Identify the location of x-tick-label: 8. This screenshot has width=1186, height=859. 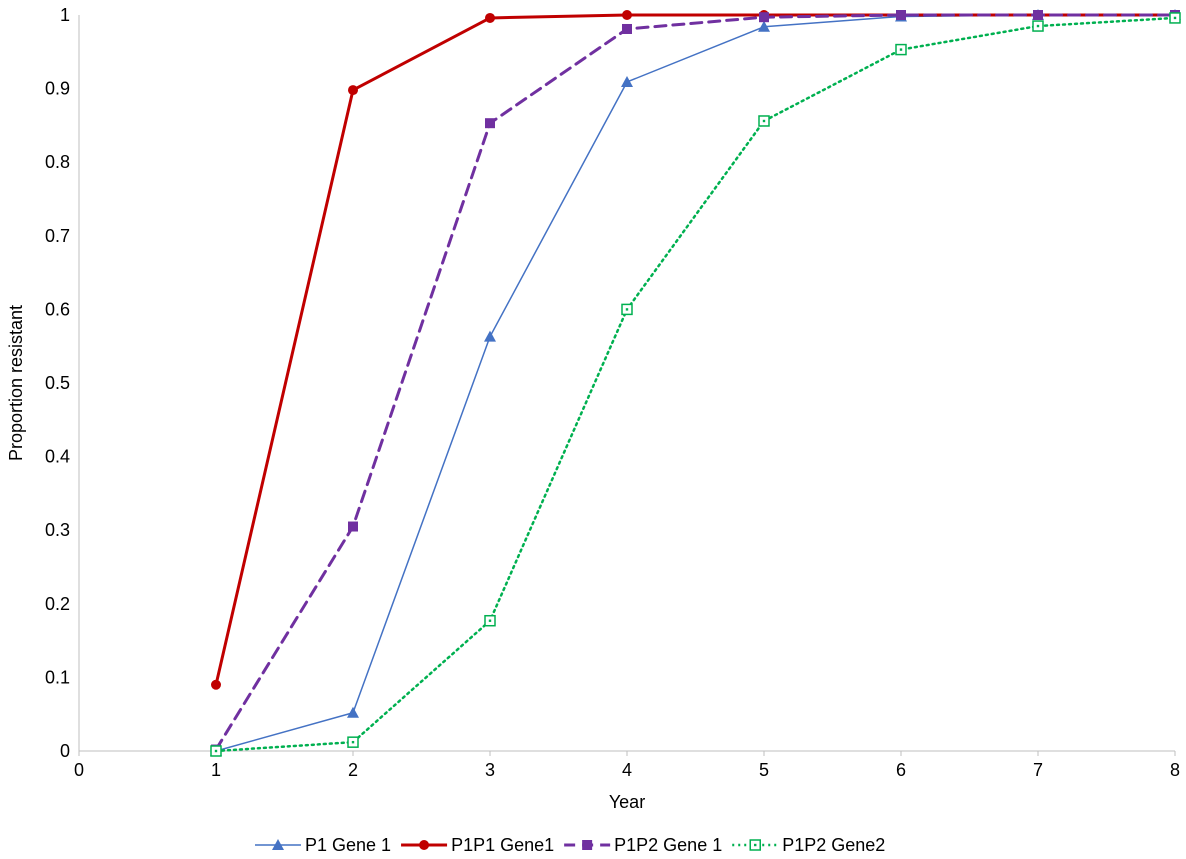
(1175, 770).